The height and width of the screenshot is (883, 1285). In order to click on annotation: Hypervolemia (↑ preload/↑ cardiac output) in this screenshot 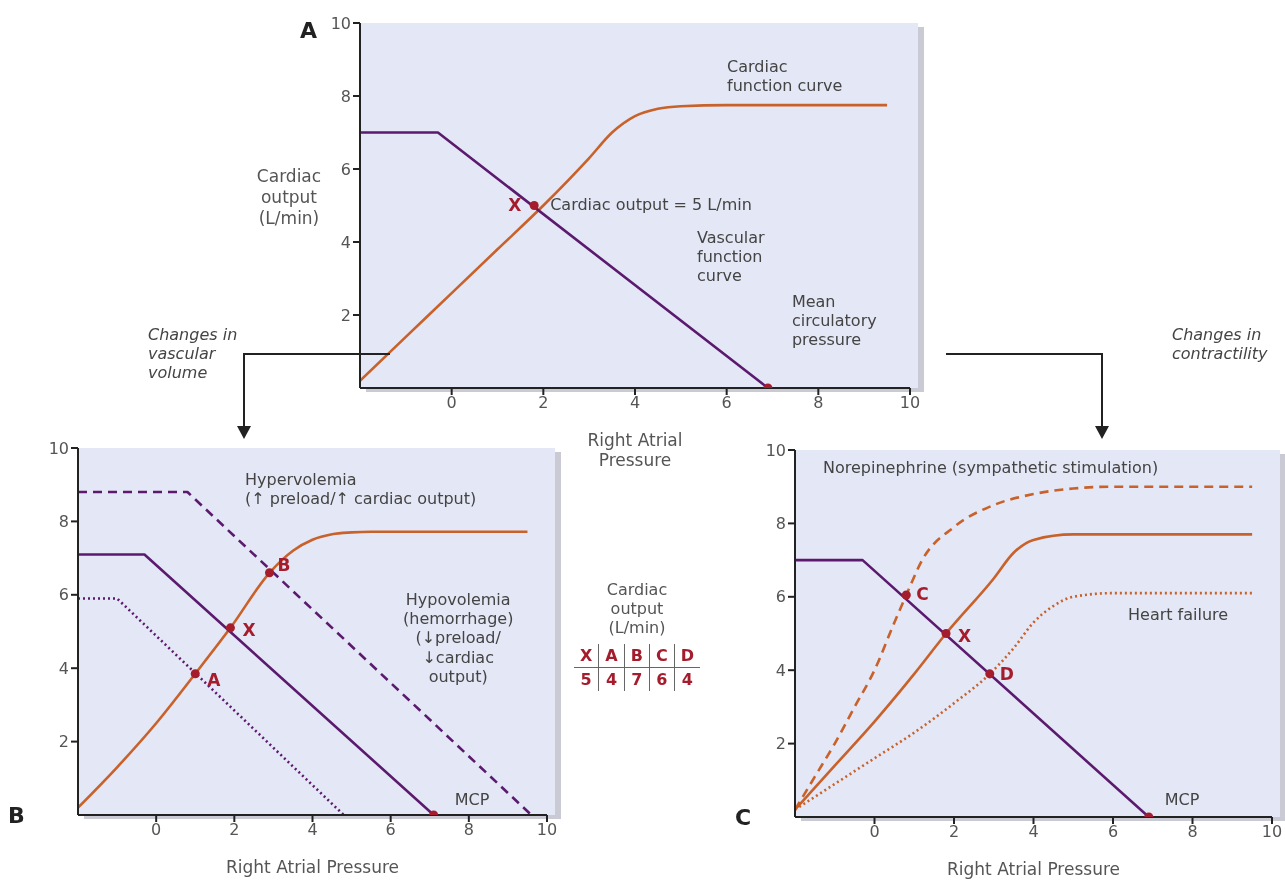, I will do `click(361, 489)`.